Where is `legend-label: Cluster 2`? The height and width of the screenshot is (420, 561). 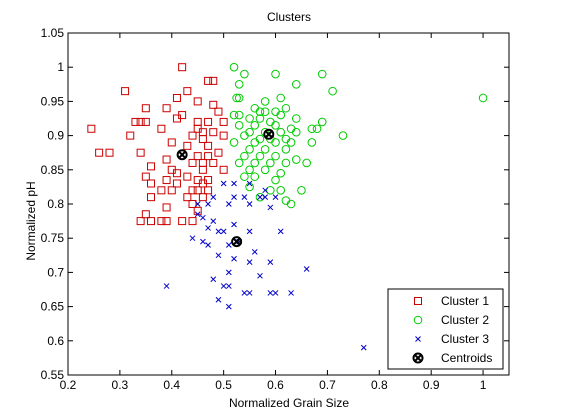
legend-label: Cluster 2 is located at coordinates (465, 320).